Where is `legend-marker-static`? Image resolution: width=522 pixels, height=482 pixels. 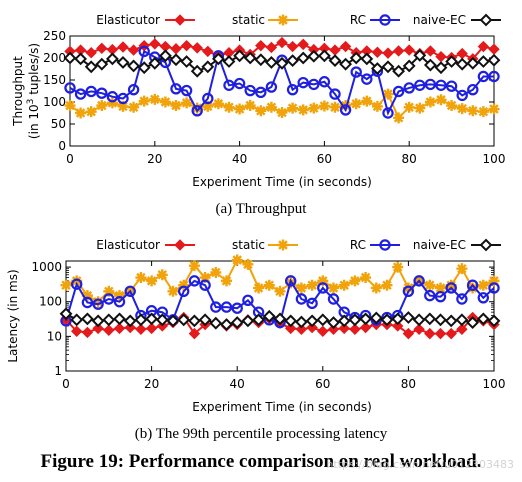
legend-marker-static is located at coordinates (283, 20).